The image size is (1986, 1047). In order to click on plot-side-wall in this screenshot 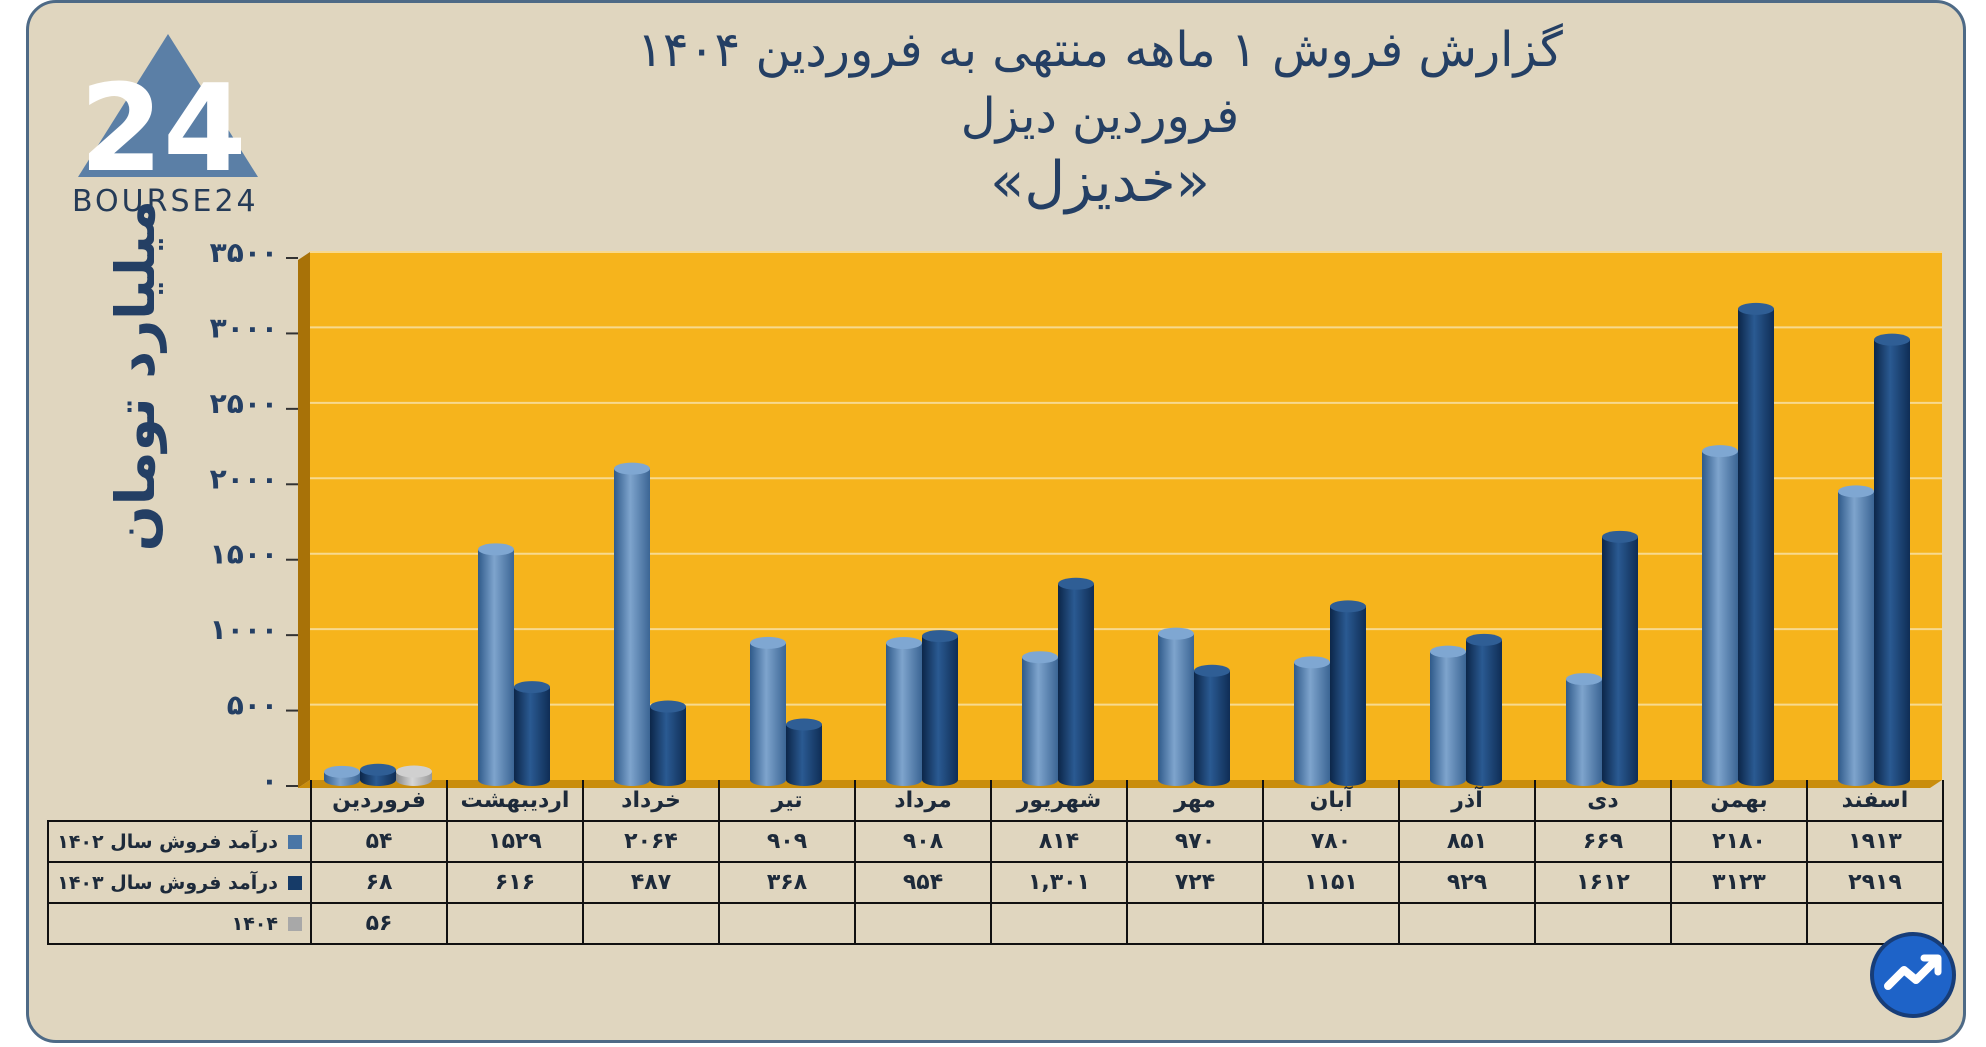, I will do `click(304, 520)`.